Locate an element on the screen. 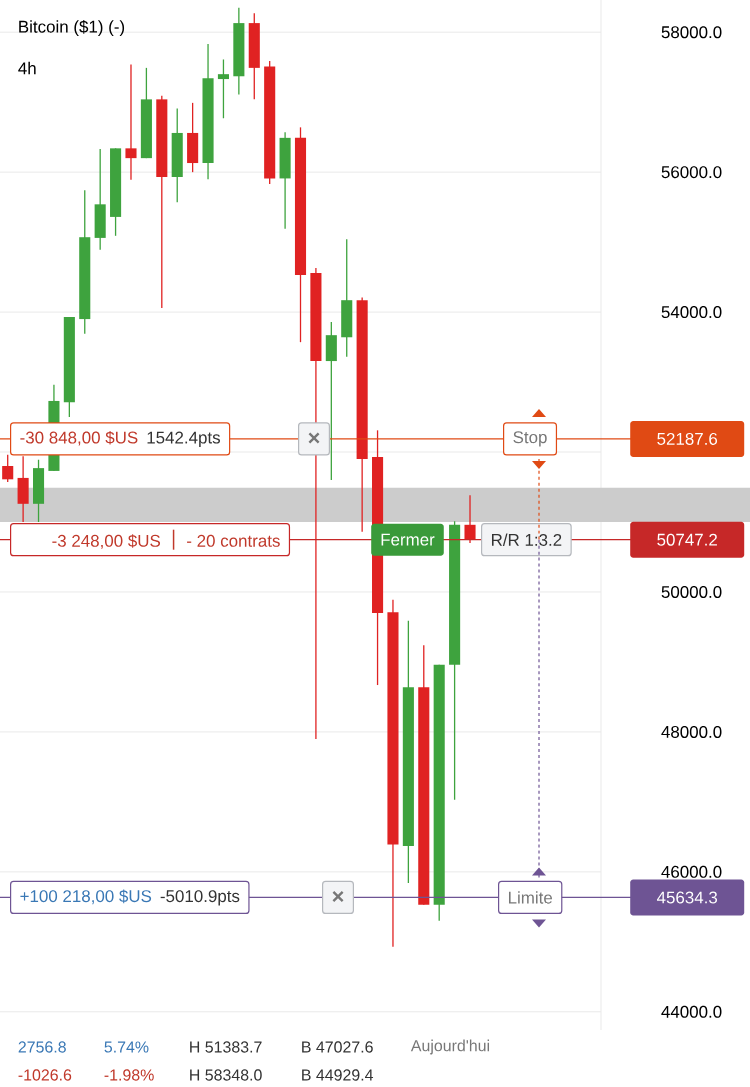 The width and height of the screenshot is (750, 1087). annotation: Fermer is located at coordinates (408, 539).